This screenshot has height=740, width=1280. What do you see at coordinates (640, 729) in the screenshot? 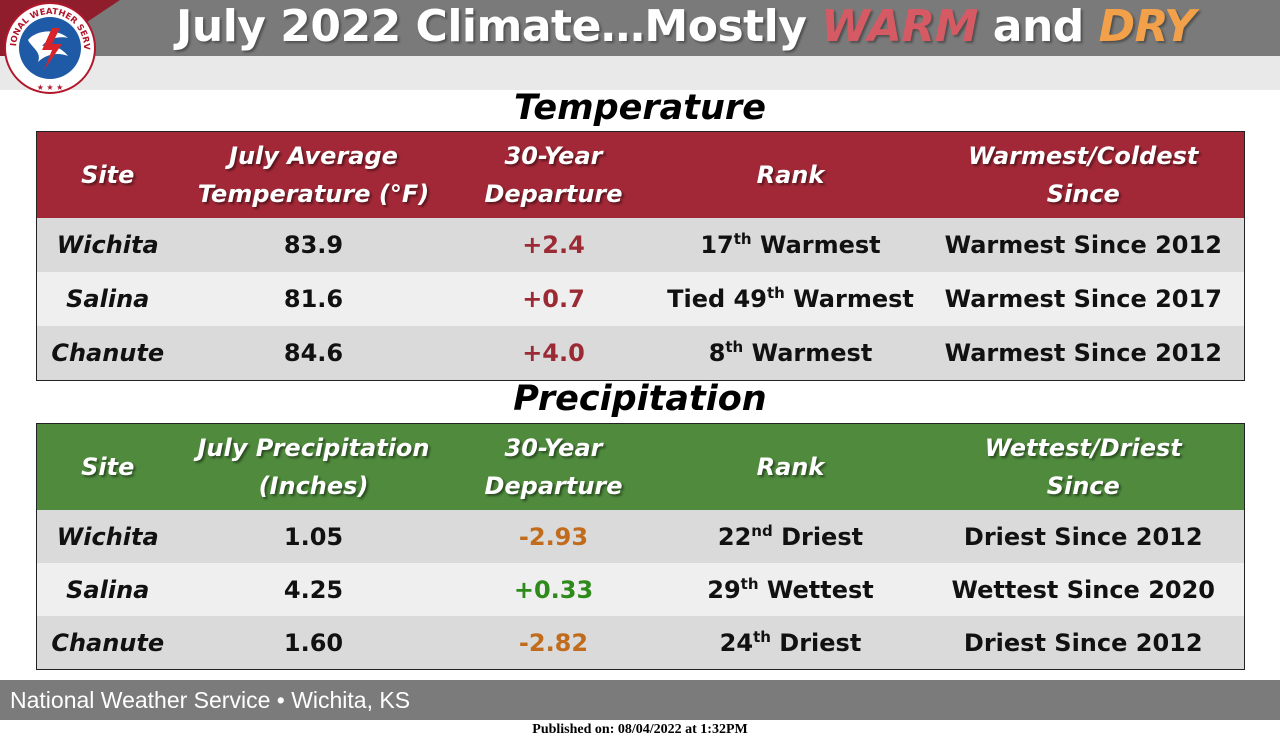
I see `published-date: Published on: 08/04/2022 at 1:32PM` at bounding box center [640, 729].